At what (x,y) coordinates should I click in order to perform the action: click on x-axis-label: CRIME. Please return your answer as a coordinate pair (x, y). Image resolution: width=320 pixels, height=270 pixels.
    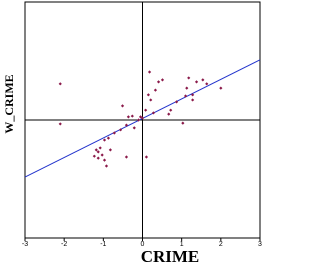
    Looking at the image, I should click on (170, 256).